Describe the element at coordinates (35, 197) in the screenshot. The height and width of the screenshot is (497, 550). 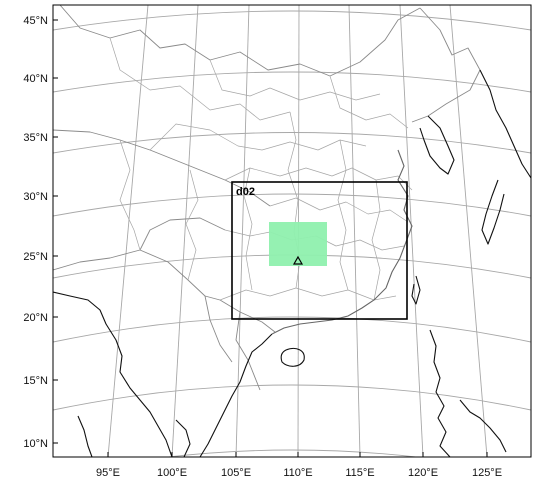
I see `lat-label: 30°N` at that location.